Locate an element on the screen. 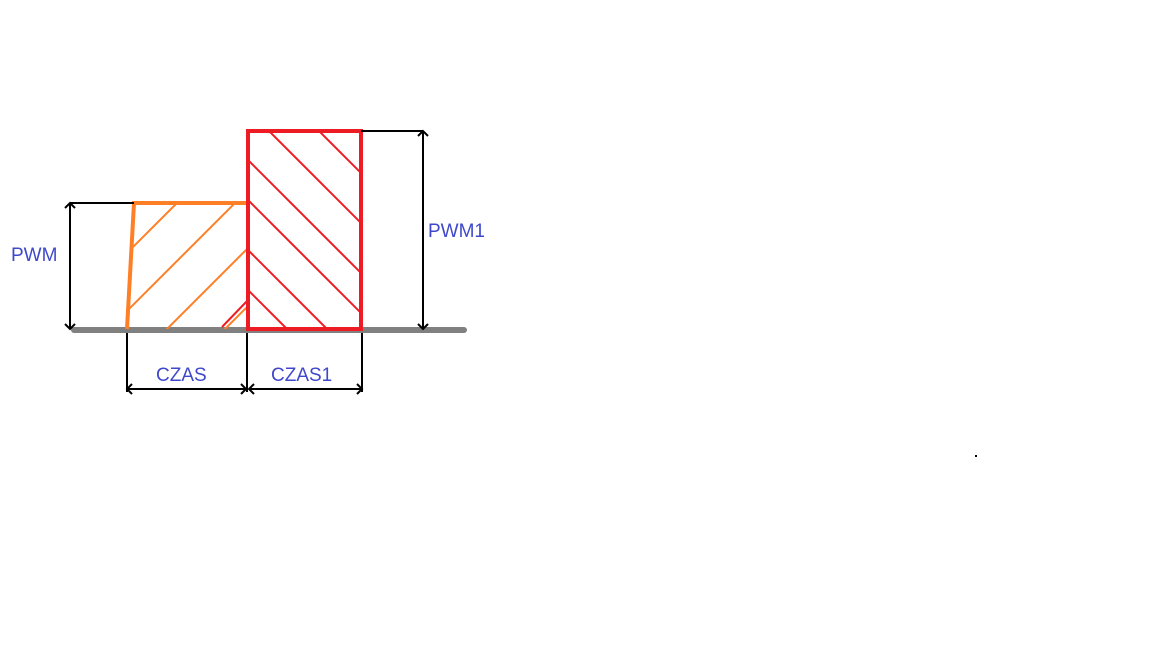 The image size is (1152, 648). pwm1-block is located at coordinates (292, 230).